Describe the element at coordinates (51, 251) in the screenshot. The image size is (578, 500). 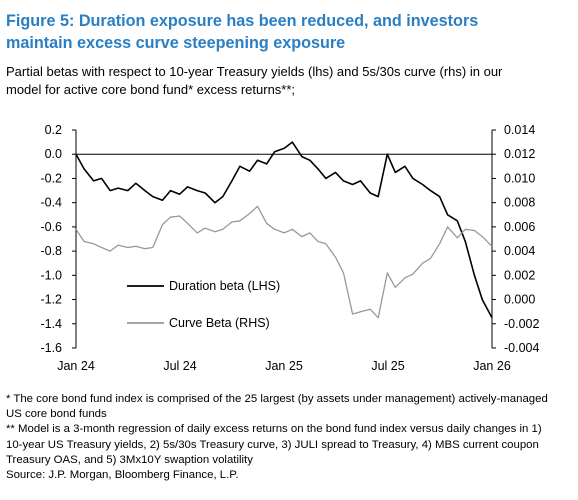
I see `left-tick-label: -0.8` at that location.